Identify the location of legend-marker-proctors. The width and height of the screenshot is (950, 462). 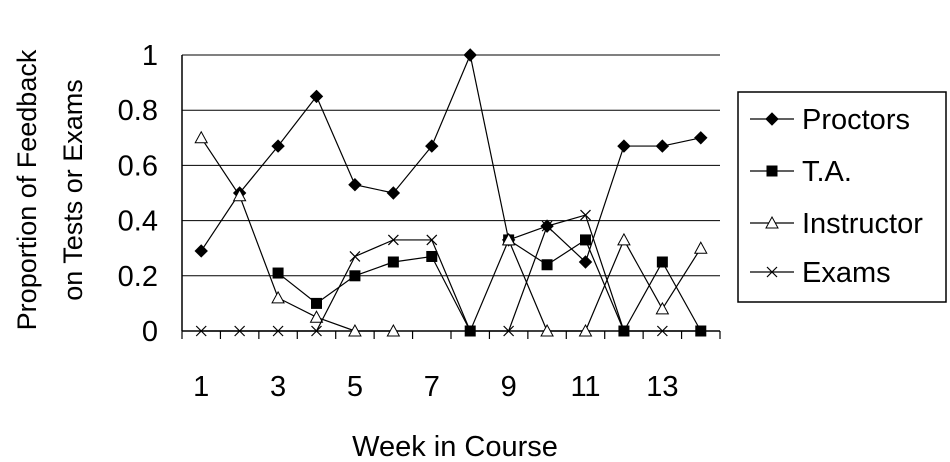
(772, 119).